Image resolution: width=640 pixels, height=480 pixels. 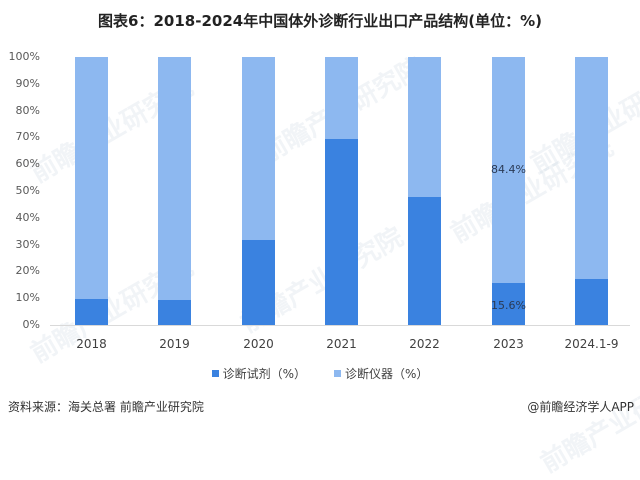 I want to click on y-tick-label: 20%, so click(x=27, y=271).